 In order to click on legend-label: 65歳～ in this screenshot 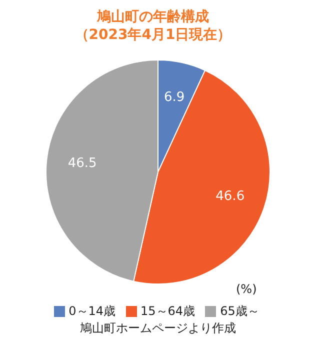, I will do `click(240, 311)`.